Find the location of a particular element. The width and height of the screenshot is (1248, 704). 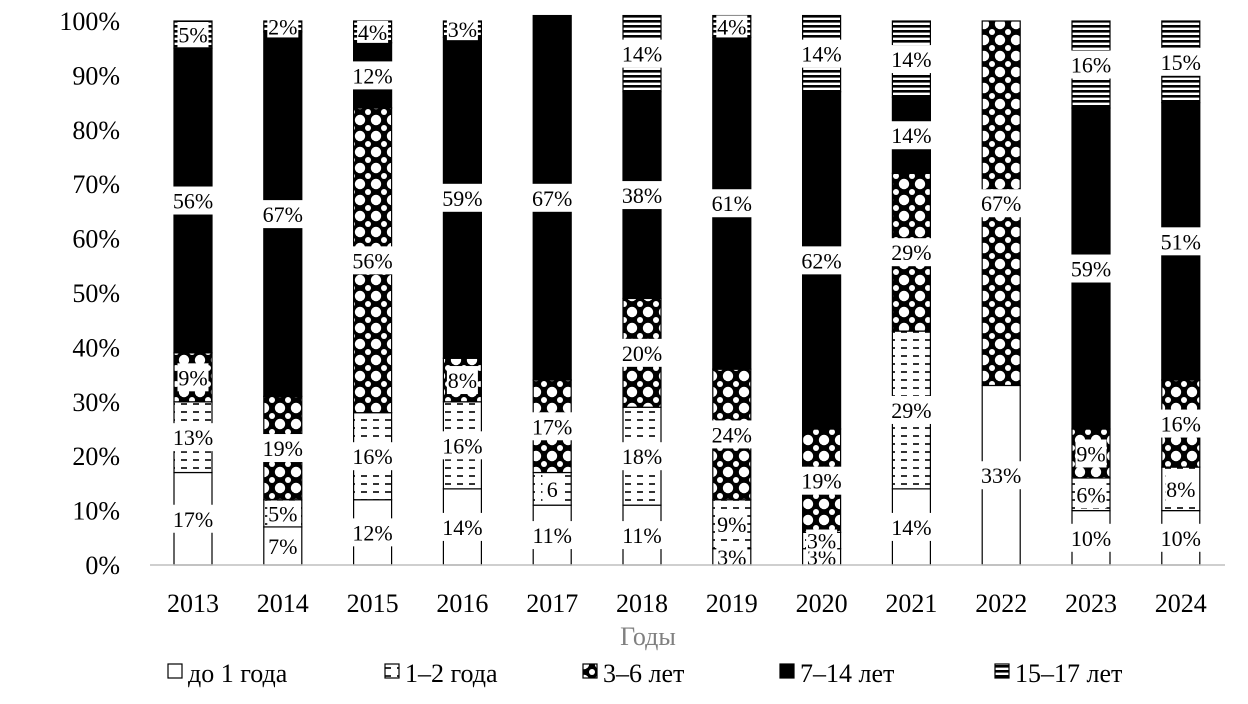

y-tick-label: 80% is located at coordinates (96, 130).